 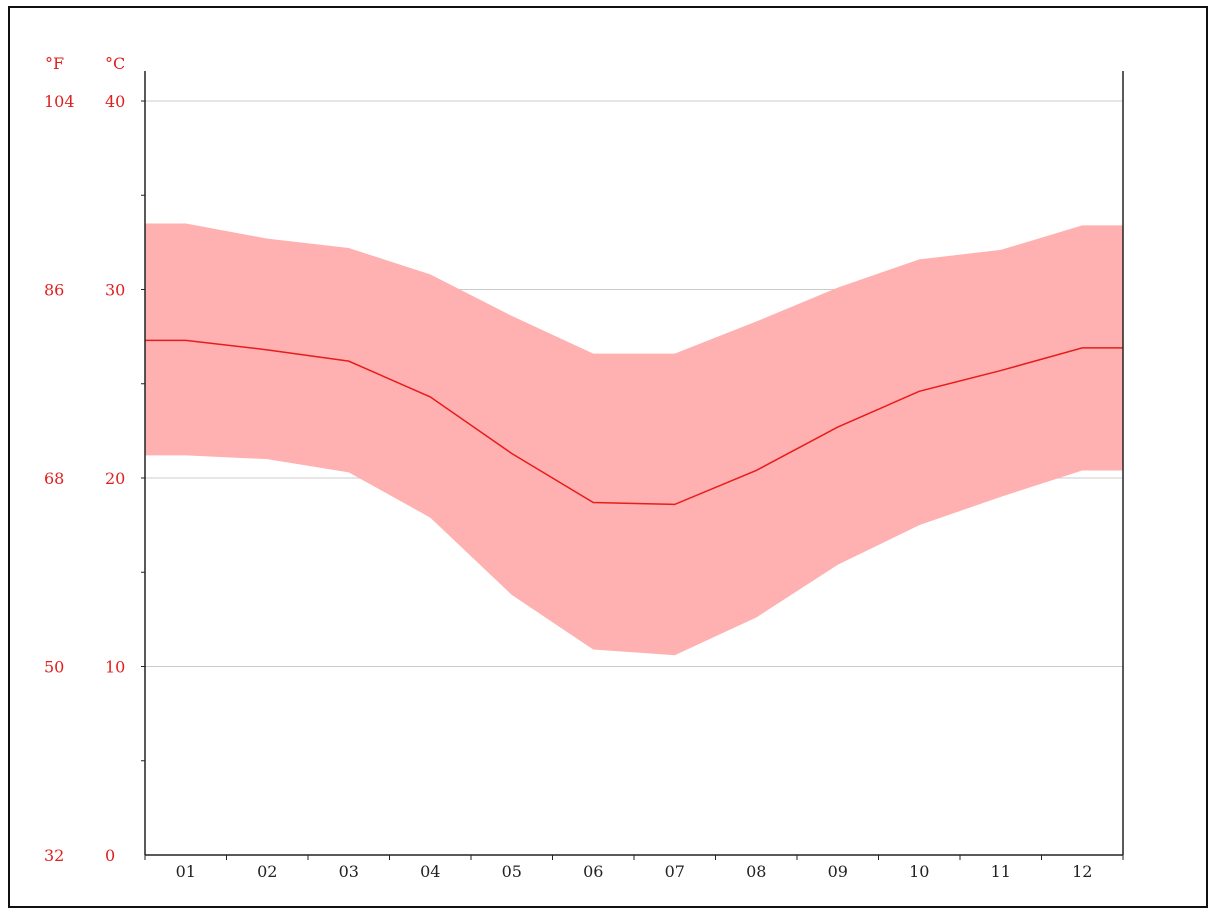 What do you see at coordinates (54, 667) in the screenshot?
I see `y-tick-label-fahrenheit: 50` at bounding box center [54, 667].